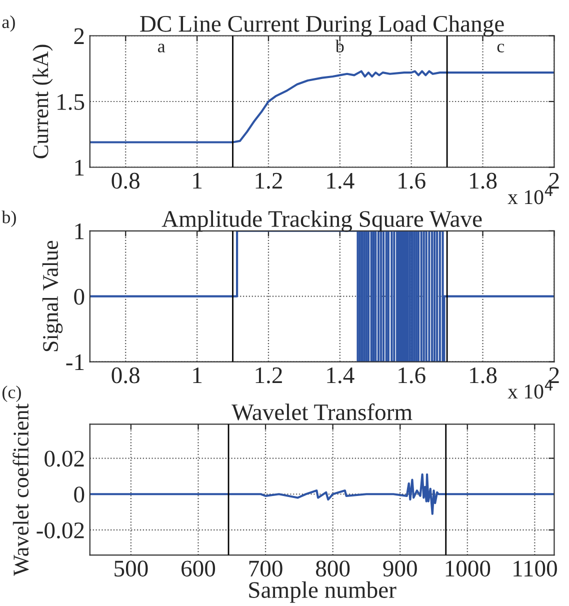 This screenshot has height=606, width=569. What do you see at coordinates (11, 394) in the screenshot?
I see `text: (c)` at bounding box center [11, 394].